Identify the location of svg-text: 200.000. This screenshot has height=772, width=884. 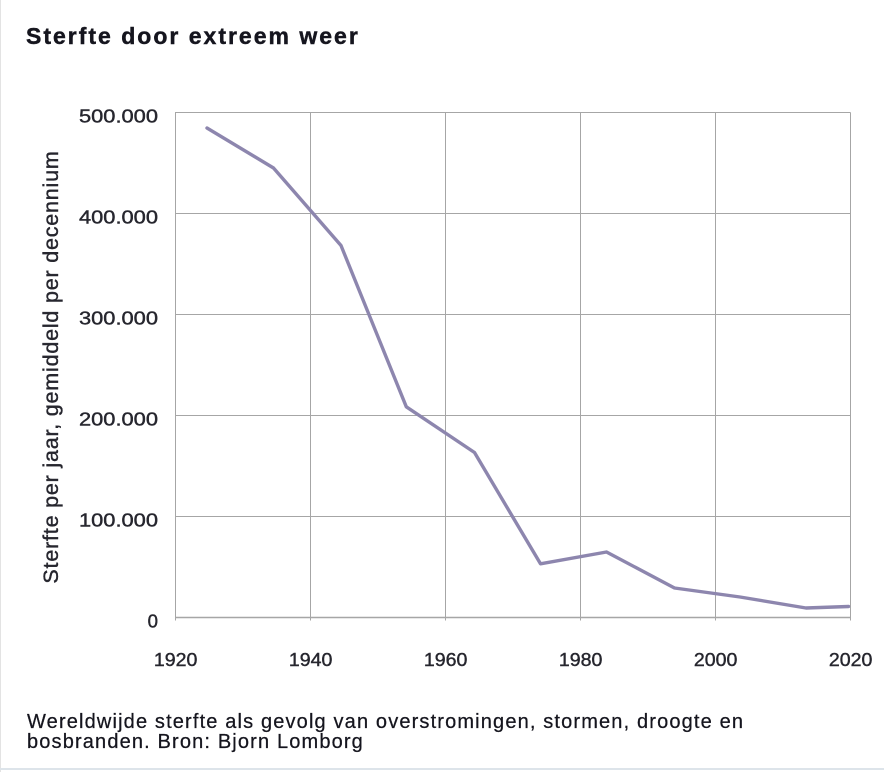
(118, 419).